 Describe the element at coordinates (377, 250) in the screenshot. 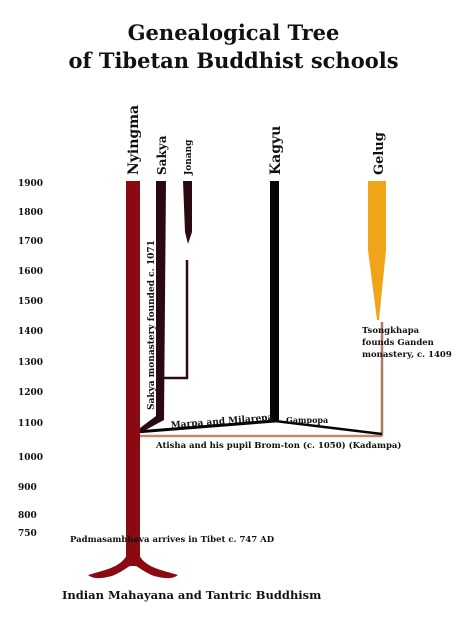

I see `gelug-branch` at that location.